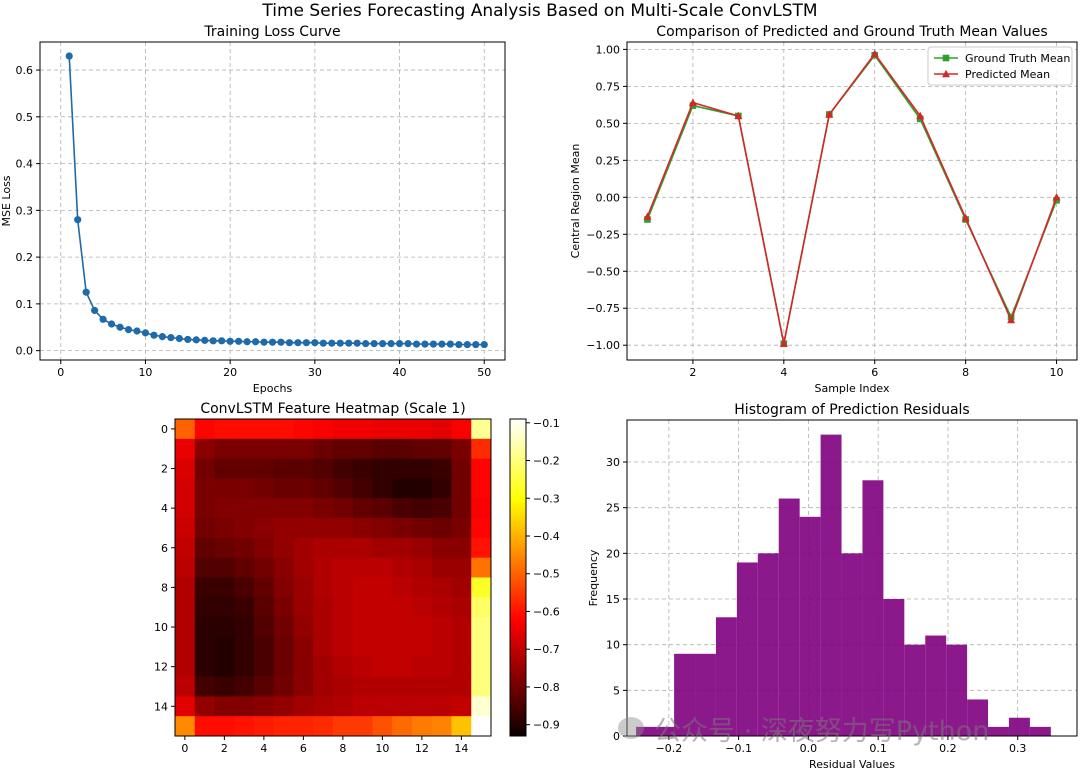  I want to click on colorbar-tick-label: −0.9, so click(546, 725).